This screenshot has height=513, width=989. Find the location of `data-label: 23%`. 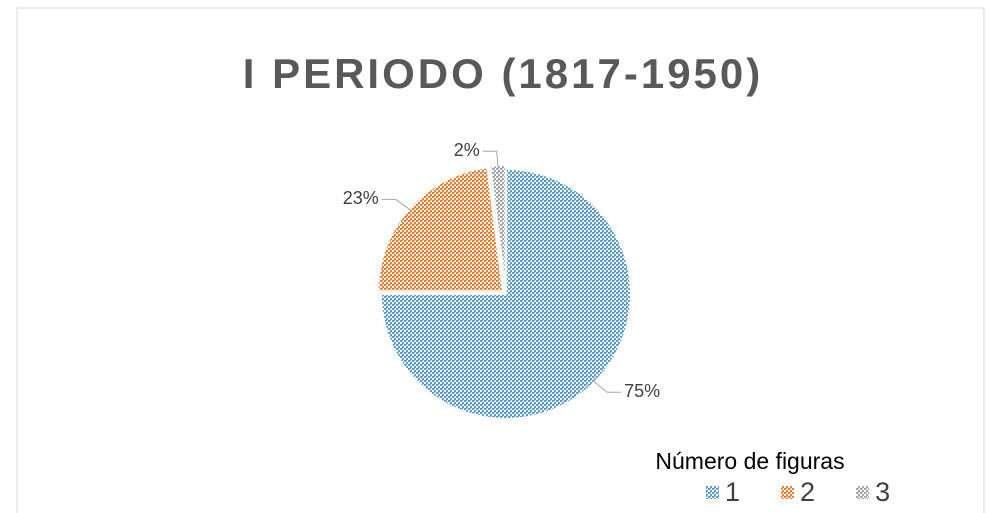

data-label: 23% is located at coordinates (361, 198).